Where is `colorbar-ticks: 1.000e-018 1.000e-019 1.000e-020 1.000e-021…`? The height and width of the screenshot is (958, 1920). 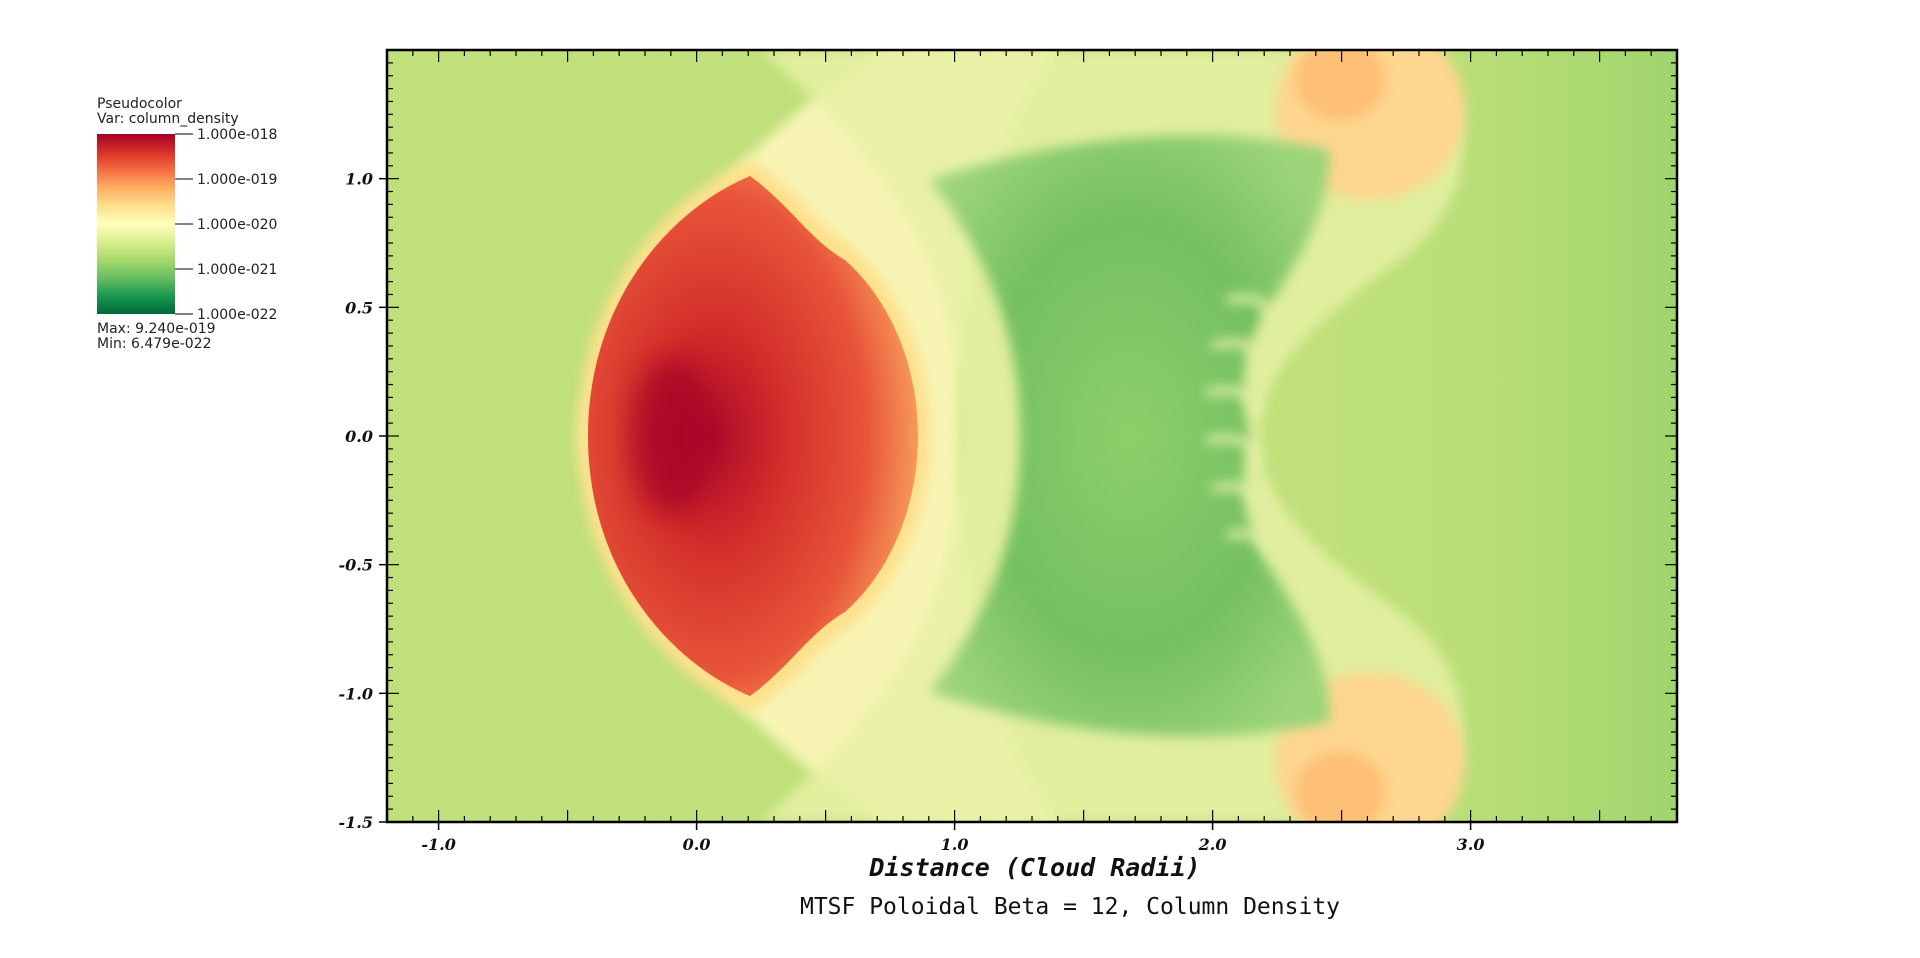
colorbar-ticks: 1.000e-018 1.000e-019 1.000e-020 1.000e-021… is located at coordinates (226, 225).